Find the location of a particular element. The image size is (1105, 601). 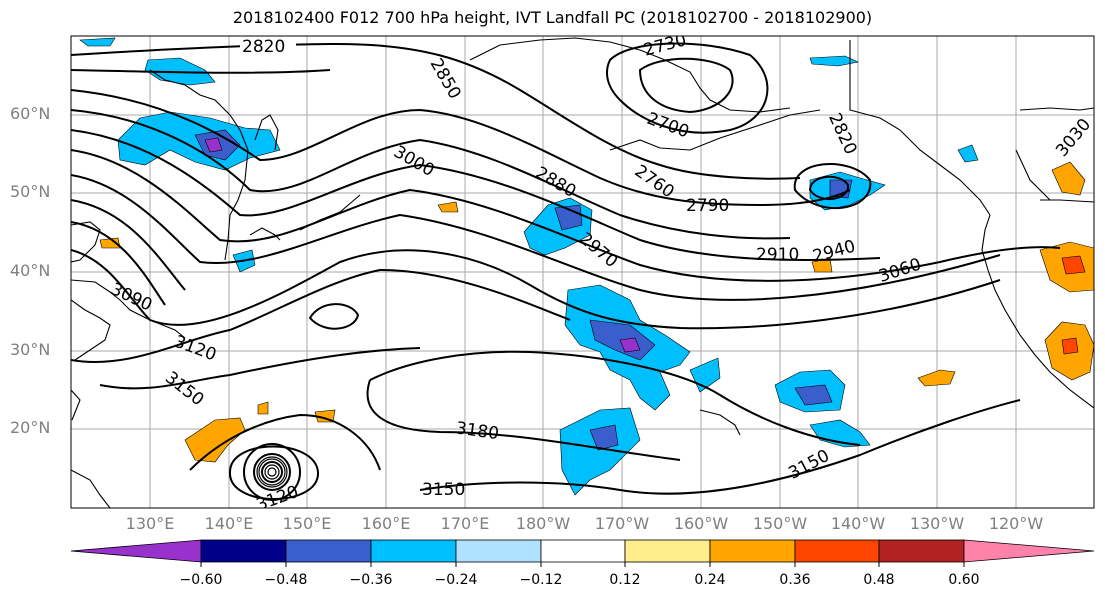

lat-label: 20°N is located at coordinates (30, 427).